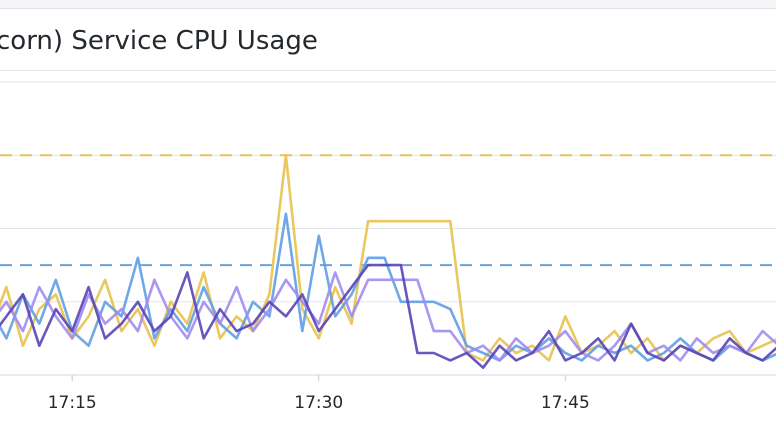 Image resolution: width=776 pixels, height=436 pixels. I want to click on panel-title: corn) Service CPU Usage, so click(159, 41).